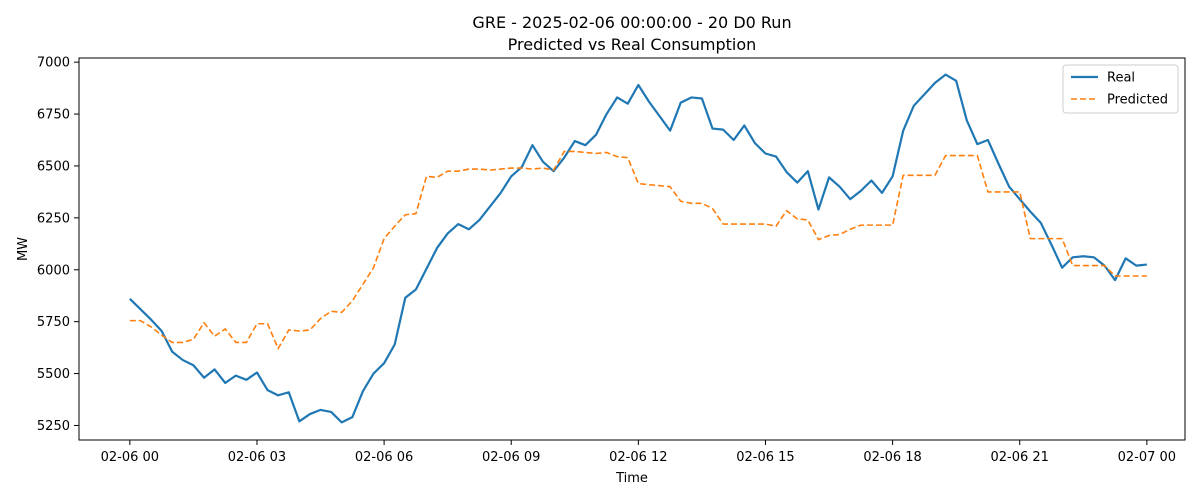  What do you see at coordinates (511, 457) in the screenshot?
I see `x-tick-label: 02-06 09` at bounding box center [511, 457].